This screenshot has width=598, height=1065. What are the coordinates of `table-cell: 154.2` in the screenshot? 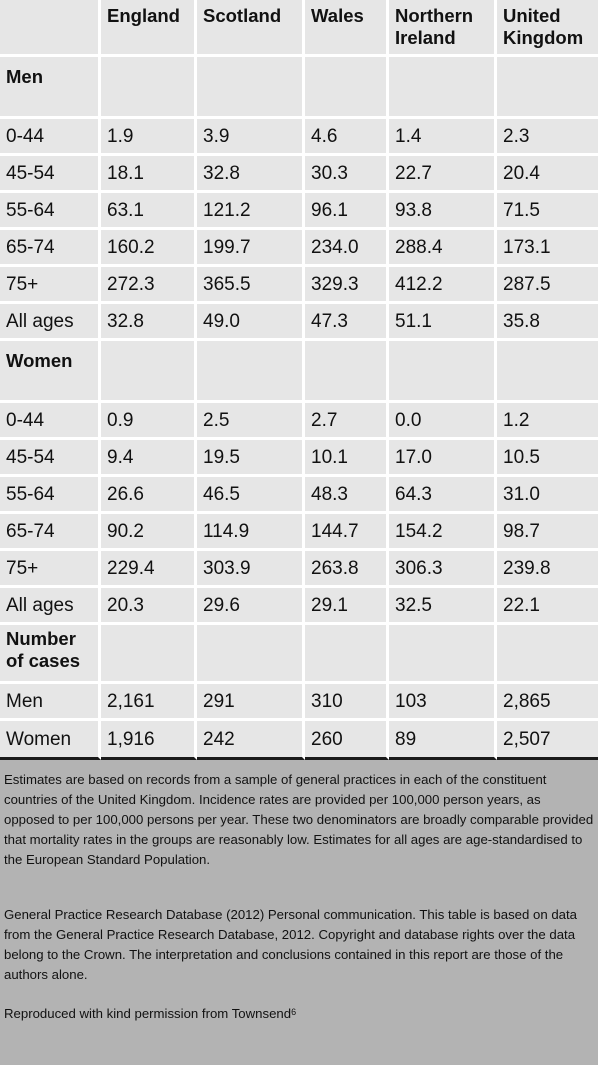 It's located at (443, 532).